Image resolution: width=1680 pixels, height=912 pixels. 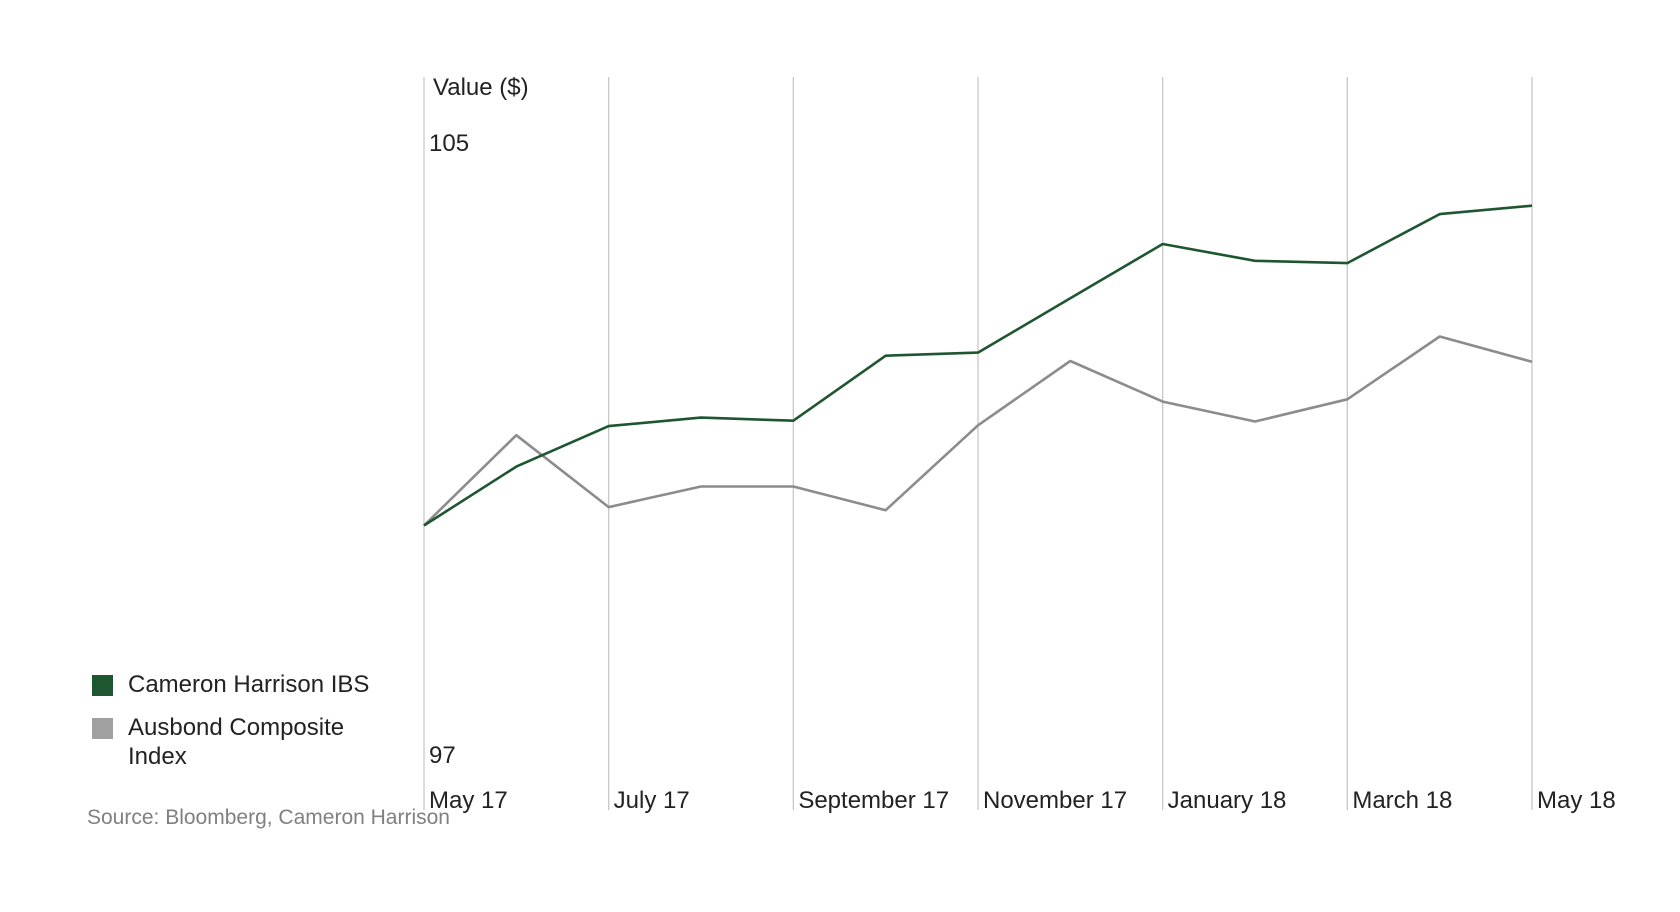 What do you see at coordinates (442, 755) in the screenshot?
I see `y-tick-label: 97` at bounding box center [442, 755].